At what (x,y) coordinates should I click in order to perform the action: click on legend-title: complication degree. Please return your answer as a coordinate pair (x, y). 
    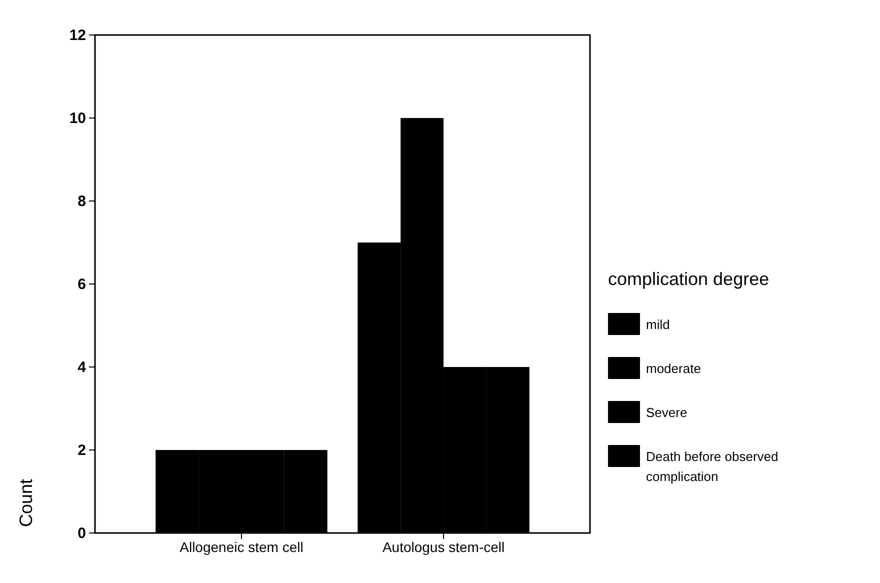
    Looking at the image, I should click on (689, 279).